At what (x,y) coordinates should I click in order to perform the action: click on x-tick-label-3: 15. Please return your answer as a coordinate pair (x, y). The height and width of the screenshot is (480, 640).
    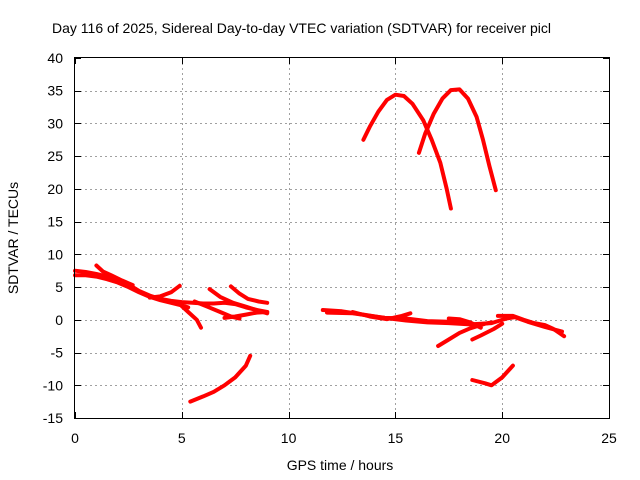
    Looking at the image, I should click on (396, 438).